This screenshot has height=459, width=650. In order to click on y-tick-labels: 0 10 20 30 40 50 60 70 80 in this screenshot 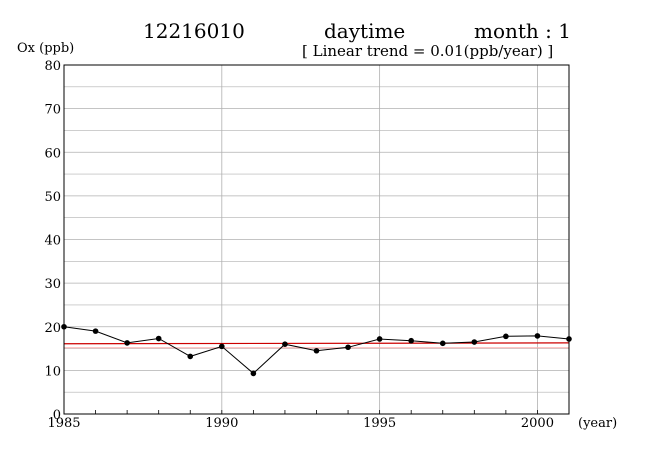, I will do `click(52, 241)`.